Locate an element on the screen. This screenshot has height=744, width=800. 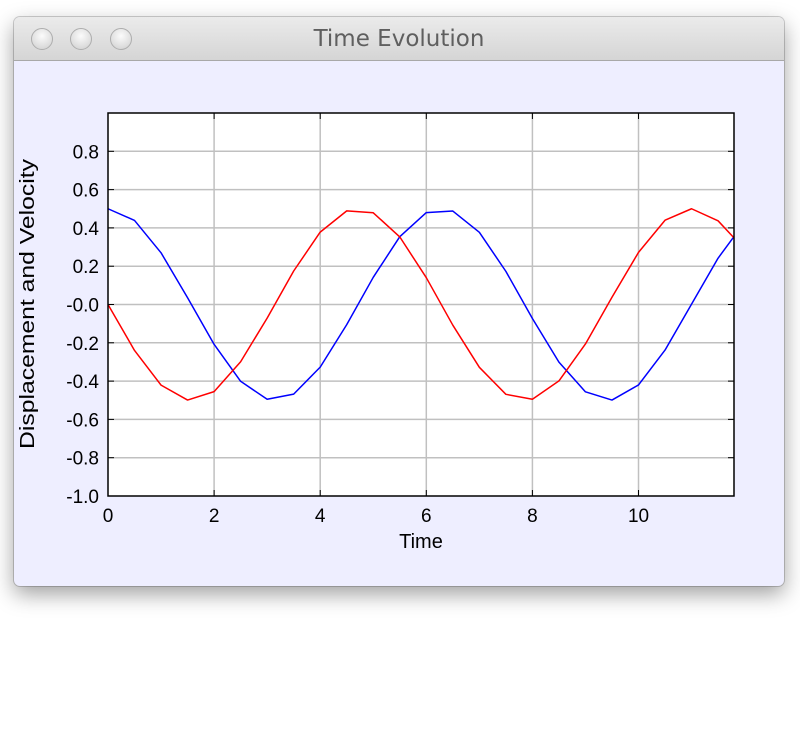
y-tick-label: 0.2 is located at coordinates (86, 267).